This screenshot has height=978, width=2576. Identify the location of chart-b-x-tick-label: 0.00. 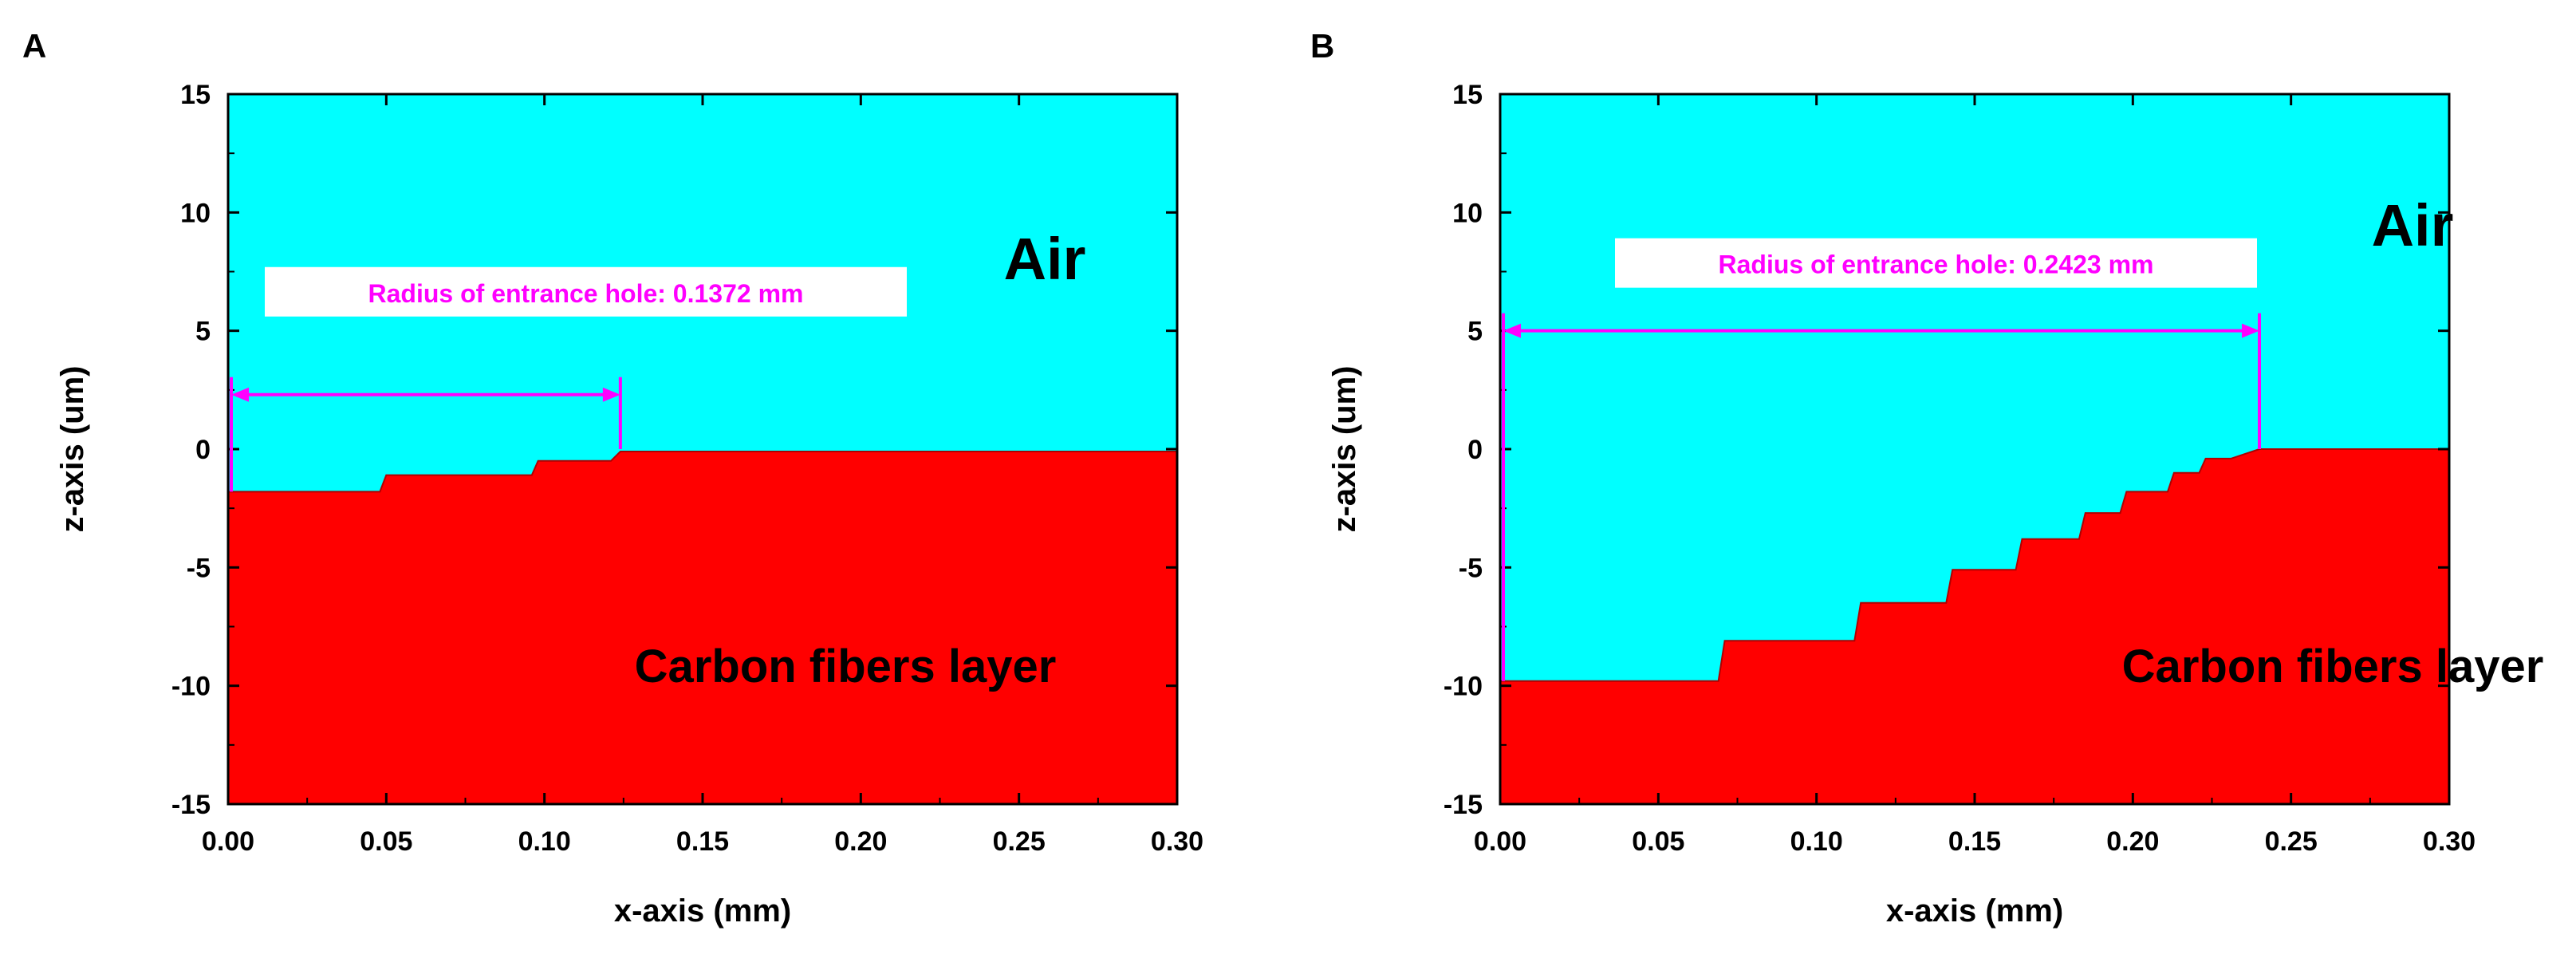
(1500, 841).